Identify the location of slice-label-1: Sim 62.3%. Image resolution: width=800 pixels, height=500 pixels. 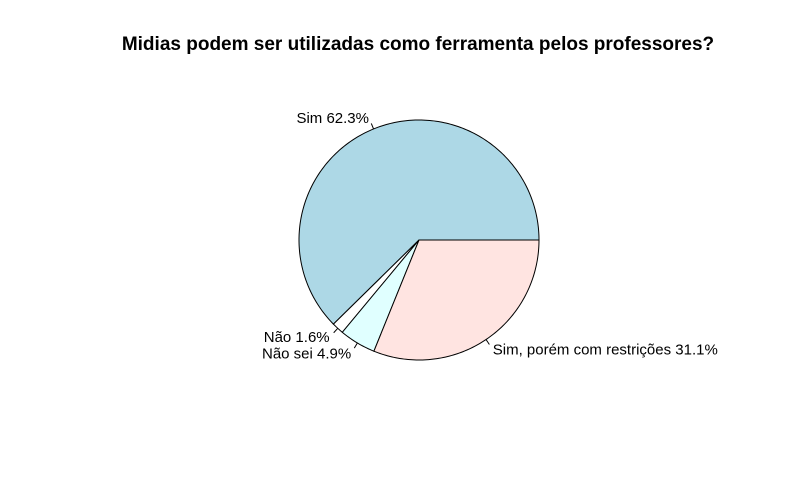
(332, 118).